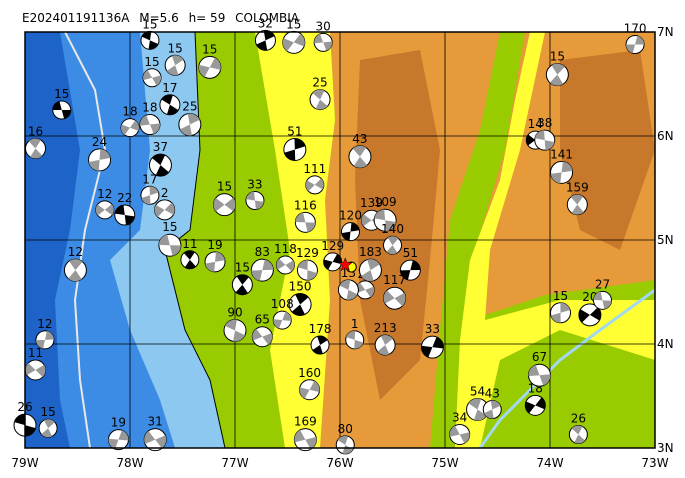 The height and width of the screenshot is (478, 685). Describe the element at coordinates (189, 107) in the screenshot. I see `depth-label: 25` at that location.